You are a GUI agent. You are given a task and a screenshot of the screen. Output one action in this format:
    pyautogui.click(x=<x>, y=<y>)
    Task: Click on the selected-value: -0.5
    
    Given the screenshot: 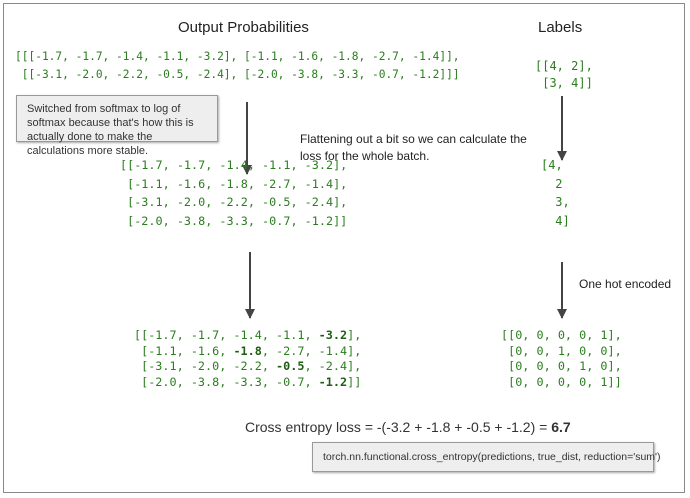 What is the action you would take?
    pyautogui.click(x=290, y=366)
    